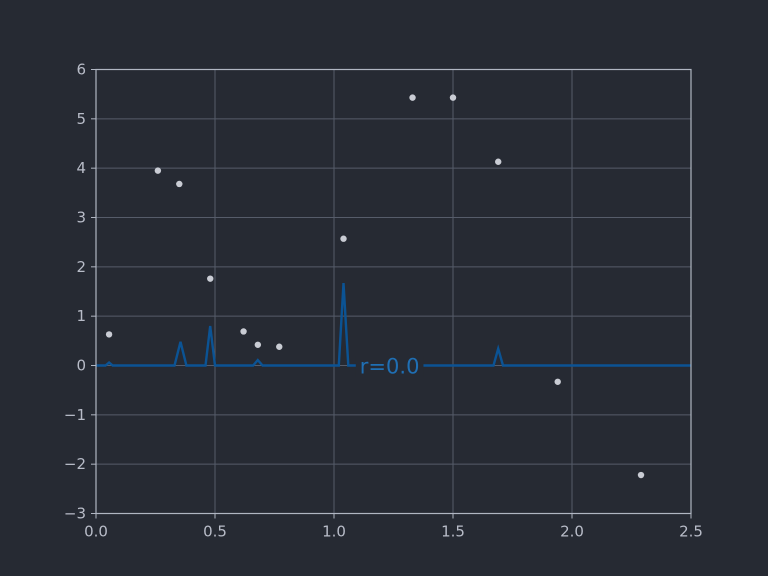 This screenshot has height=576, width=768. What do you see at coordinates (75, 464) in the screenshot?
I see `y-tick-label: −2` at bounding box center [75, 464].